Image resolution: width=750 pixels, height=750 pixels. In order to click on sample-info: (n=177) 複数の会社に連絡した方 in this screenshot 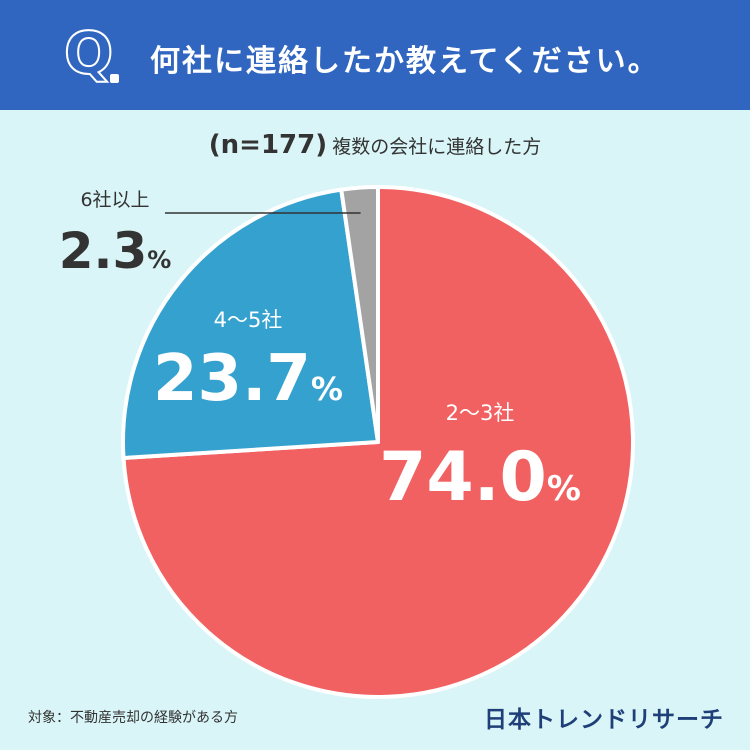, I will do `click(375, 145)`.